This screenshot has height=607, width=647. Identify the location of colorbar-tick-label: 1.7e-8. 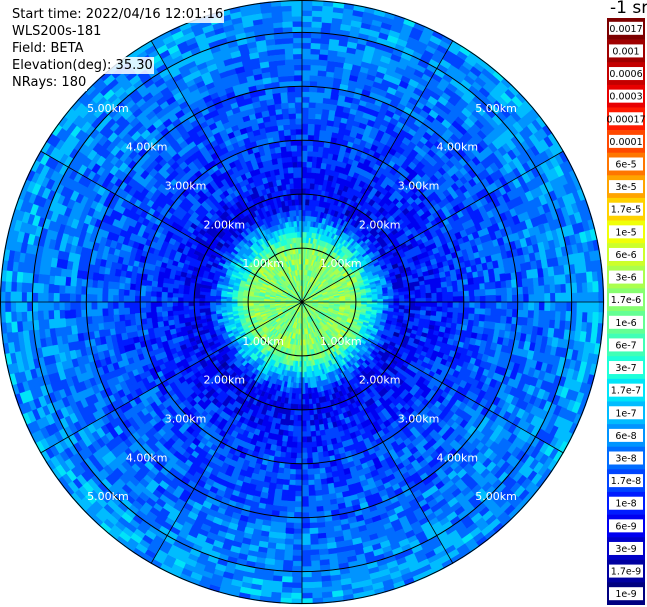
(626, 481).